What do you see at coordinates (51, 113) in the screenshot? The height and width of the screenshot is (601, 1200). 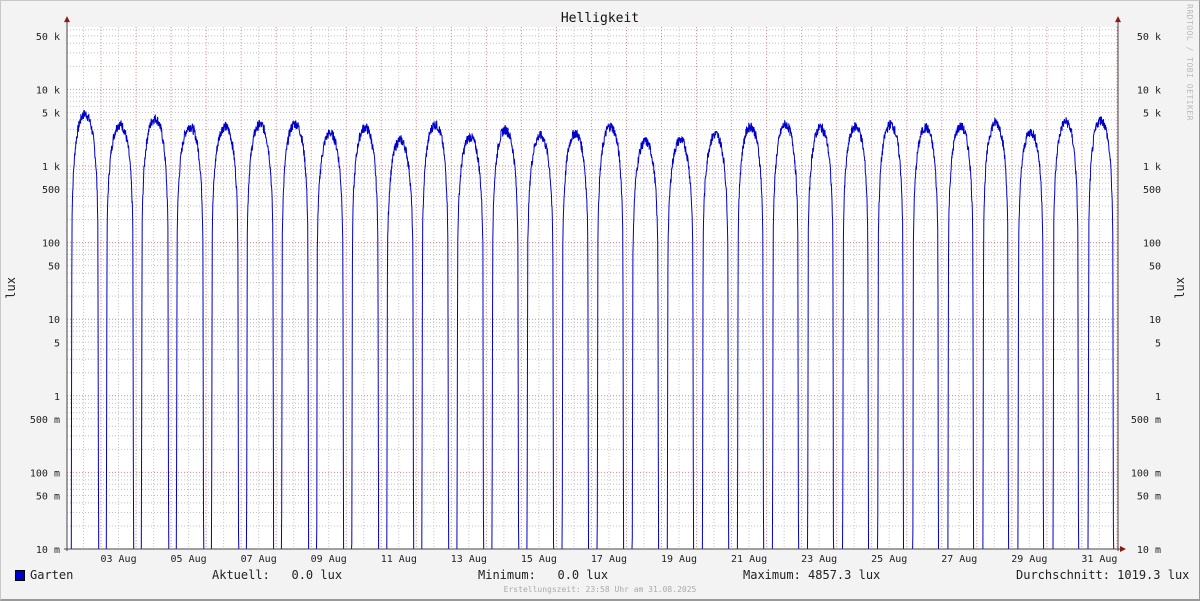 I see `y-tick-label-left: 5 k` at bounding box center [51, 113].